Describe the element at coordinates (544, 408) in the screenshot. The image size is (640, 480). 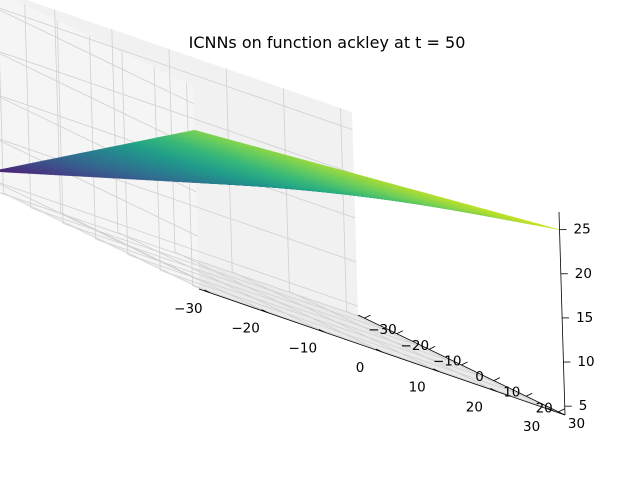
I see `y-tick-label: 20` at that location.